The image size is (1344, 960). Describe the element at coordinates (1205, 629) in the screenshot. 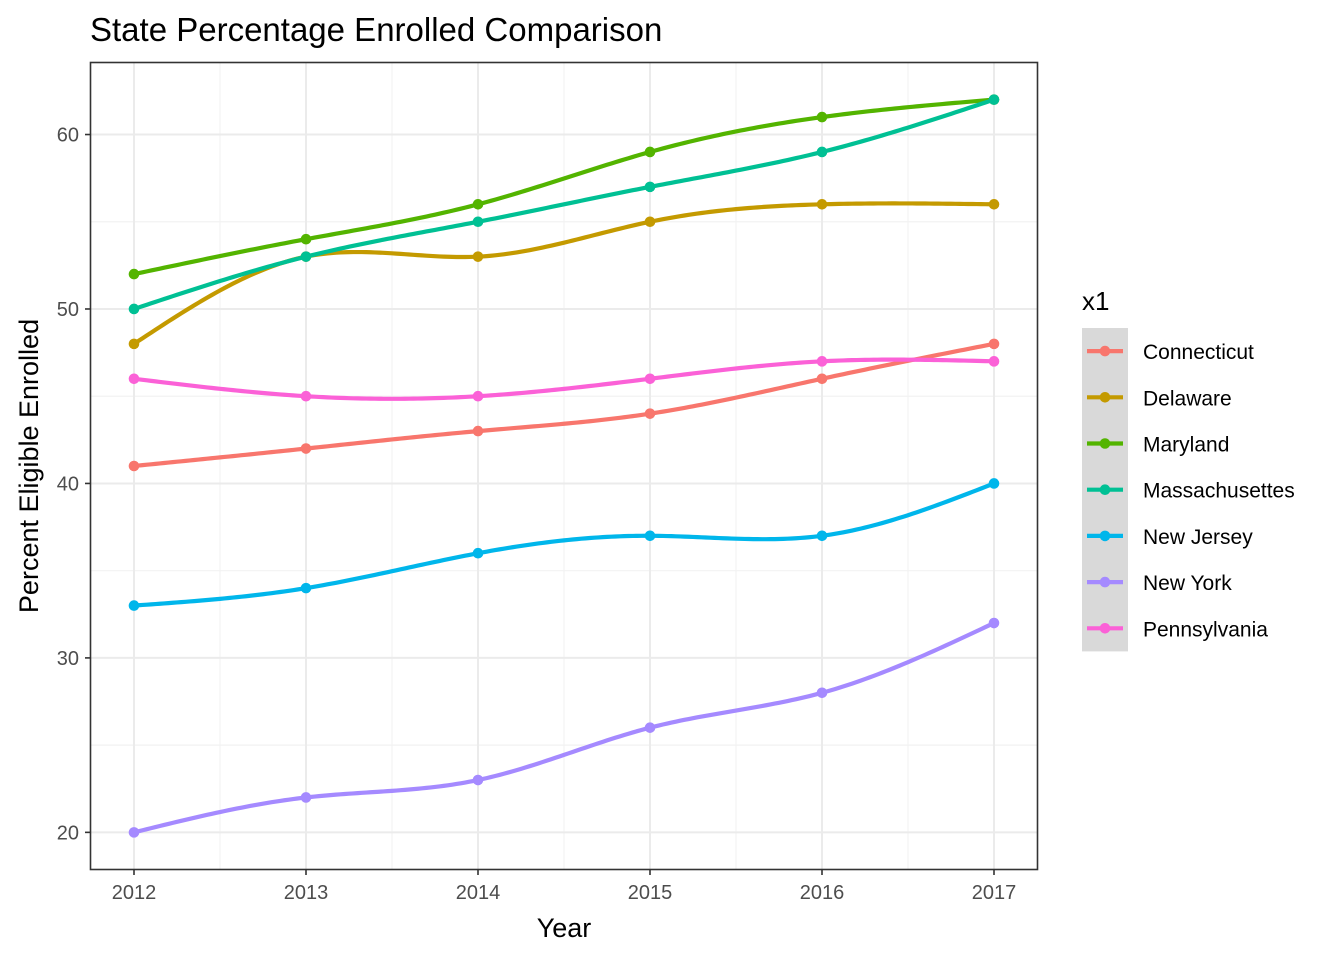

I see `legend-label: Pennsylvania` at that location.